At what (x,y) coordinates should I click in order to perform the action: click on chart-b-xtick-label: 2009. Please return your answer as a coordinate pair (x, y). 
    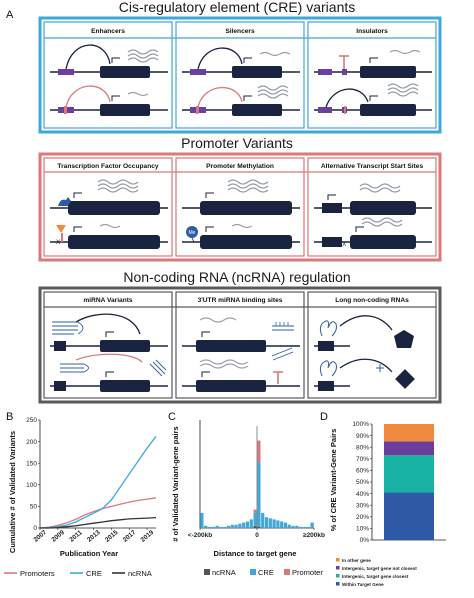
    Looking at the image, I should click on (58, 536).